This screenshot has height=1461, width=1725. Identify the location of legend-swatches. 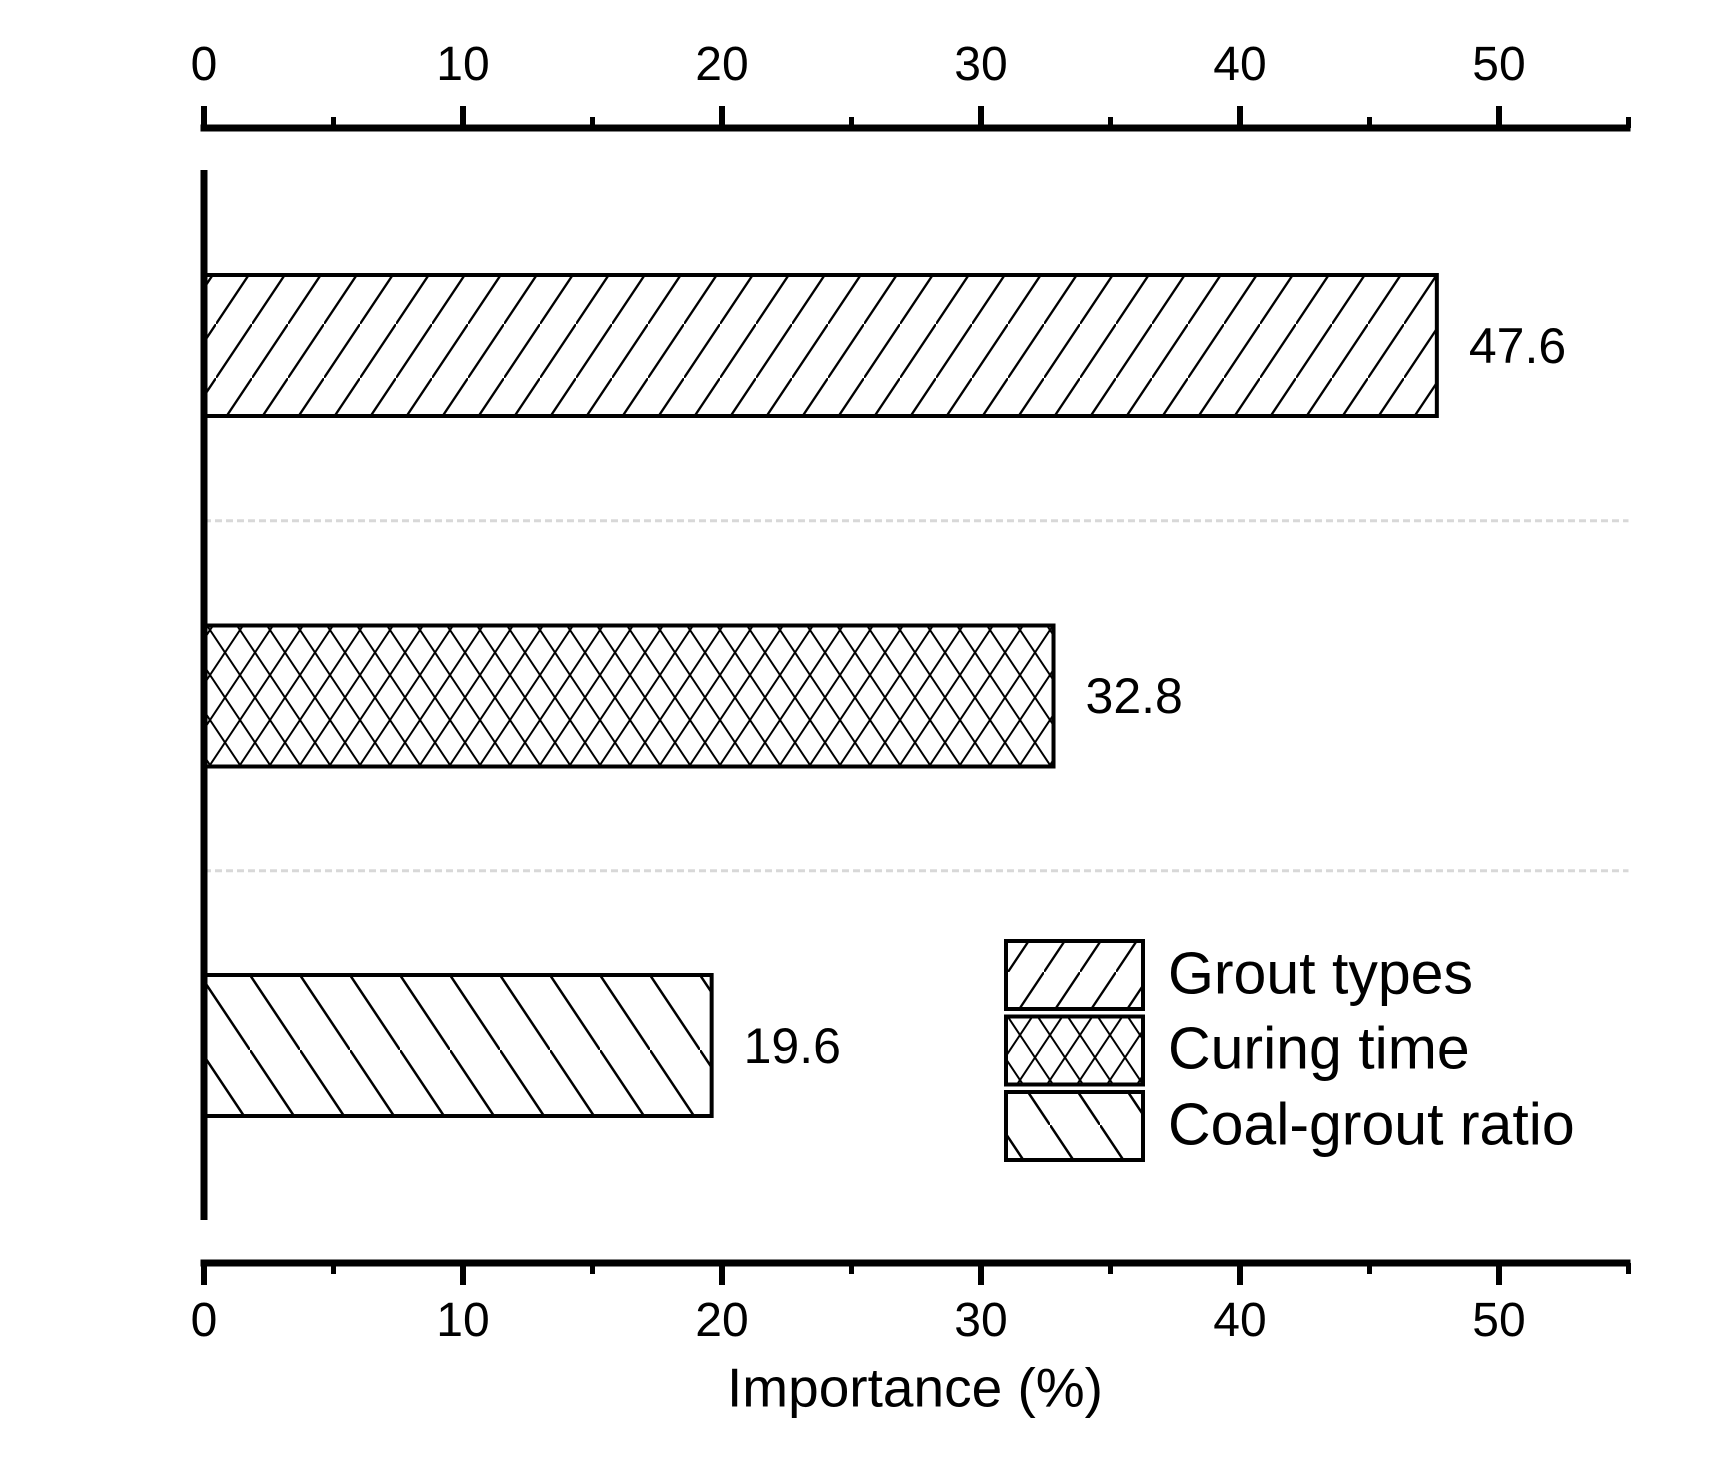
(1074, 1050).